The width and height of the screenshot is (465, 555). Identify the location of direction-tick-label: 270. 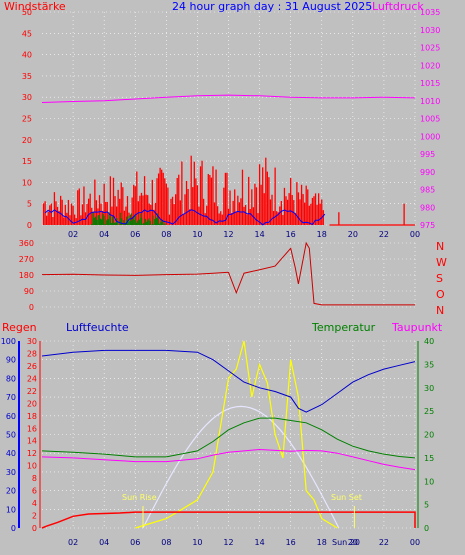
(26, 259).